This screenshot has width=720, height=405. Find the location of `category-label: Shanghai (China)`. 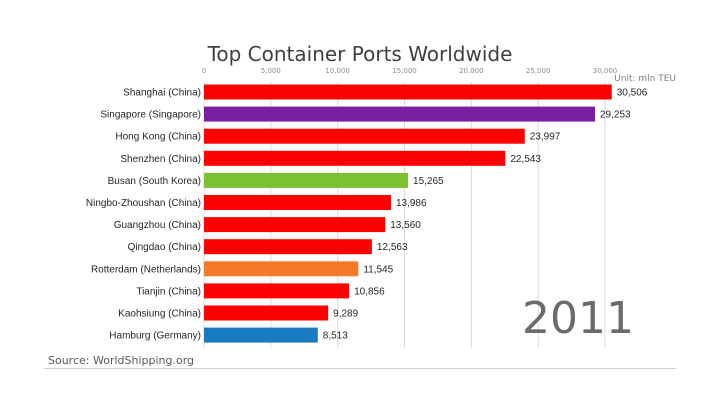

category-label: Shanghai (China) is located at coordinates (162, 93).